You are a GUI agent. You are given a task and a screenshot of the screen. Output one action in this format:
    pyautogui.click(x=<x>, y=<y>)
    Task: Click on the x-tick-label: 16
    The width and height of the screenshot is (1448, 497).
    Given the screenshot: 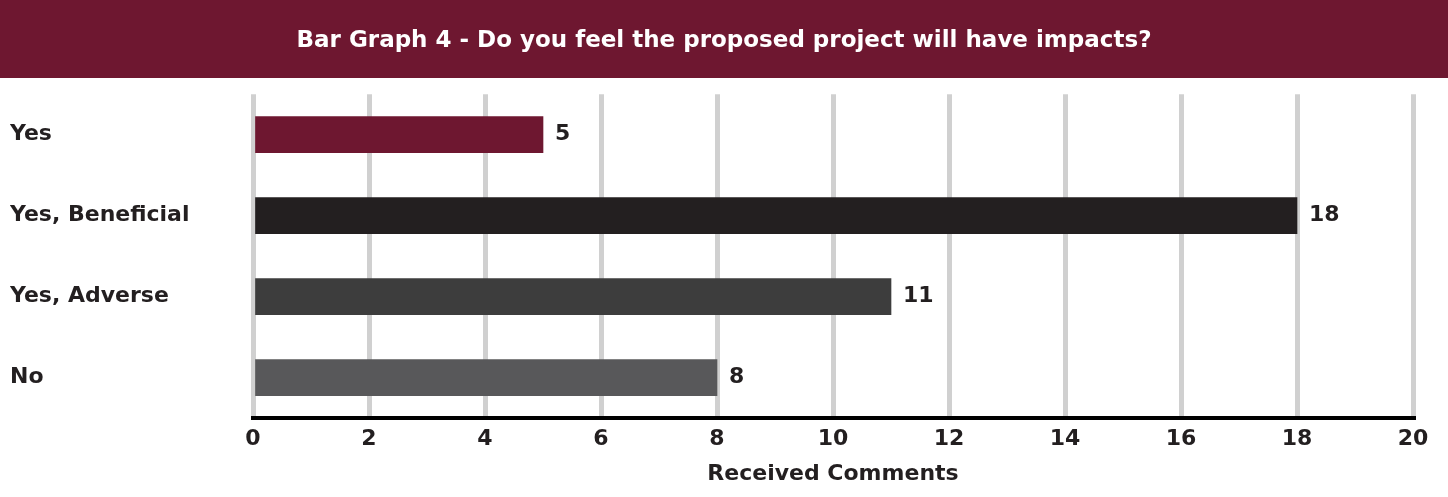 What is the action you would take?
    pyautogui.click(x=1181, y=438)
    